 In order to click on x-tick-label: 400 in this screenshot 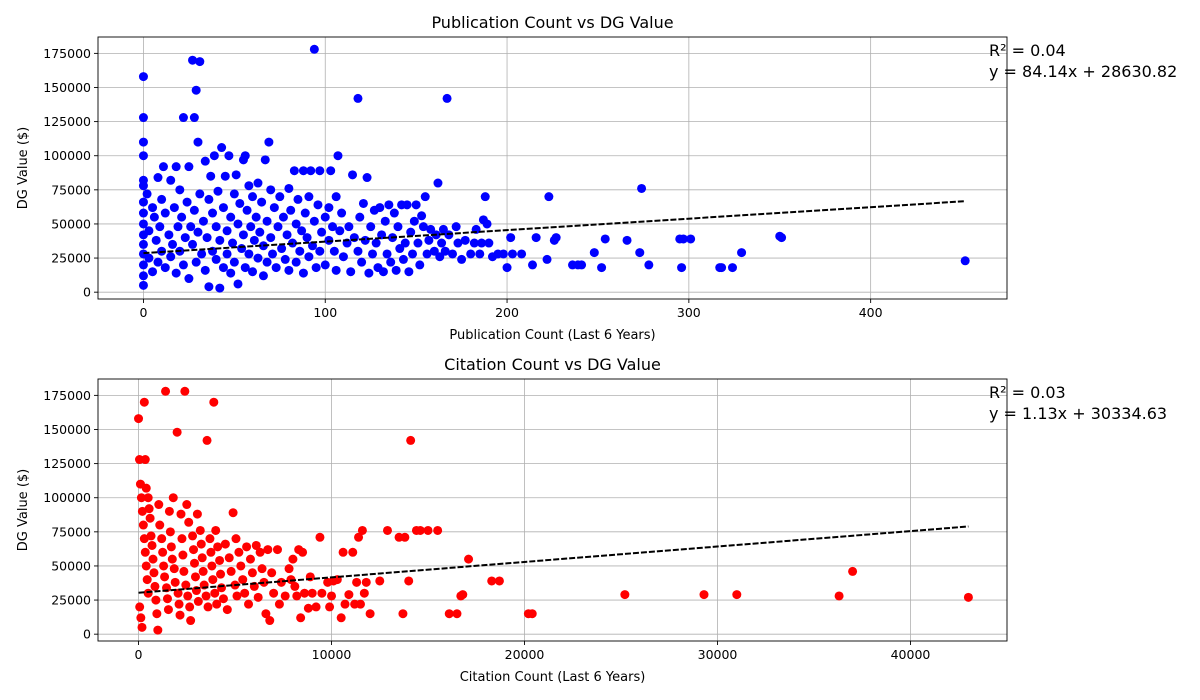, I will do `click(871, 312)`.